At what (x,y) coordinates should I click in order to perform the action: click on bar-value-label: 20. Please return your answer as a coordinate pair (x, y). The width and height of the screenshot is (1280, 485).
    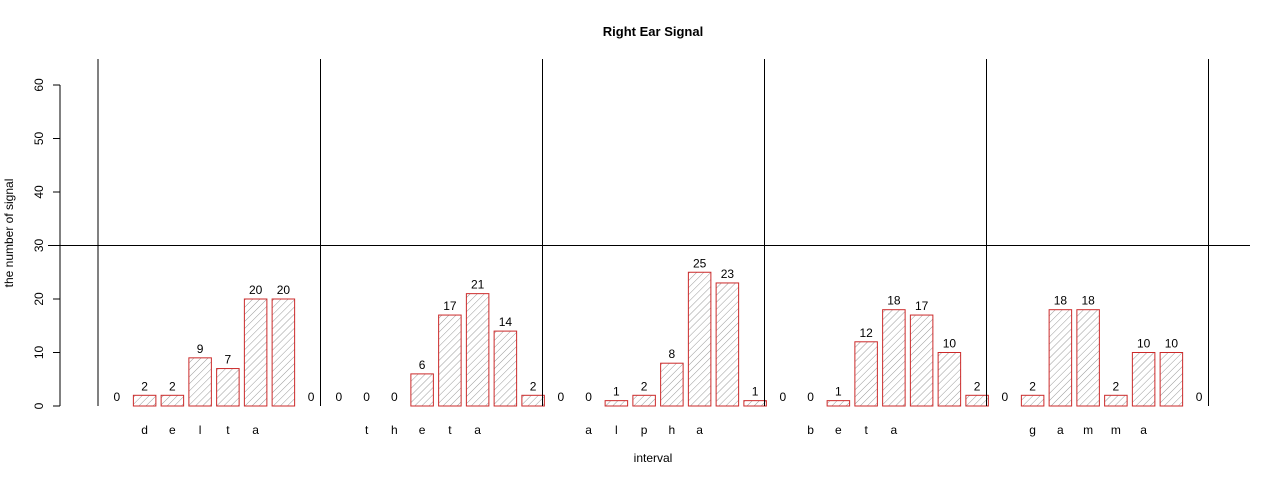
    Looking at the image, I should click on (256, 290).